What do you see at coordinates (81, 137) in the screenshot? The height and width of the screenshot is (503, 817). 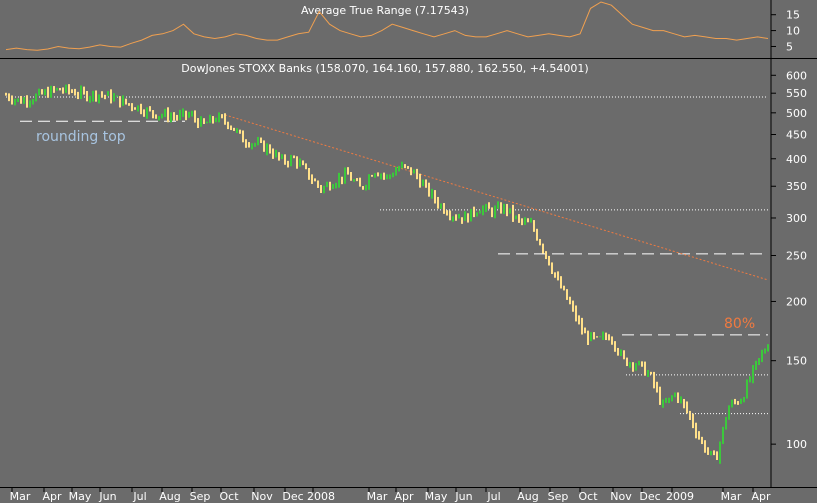 I see `annotation-rounding-top: rounding top` at bounding box center [81, 137].